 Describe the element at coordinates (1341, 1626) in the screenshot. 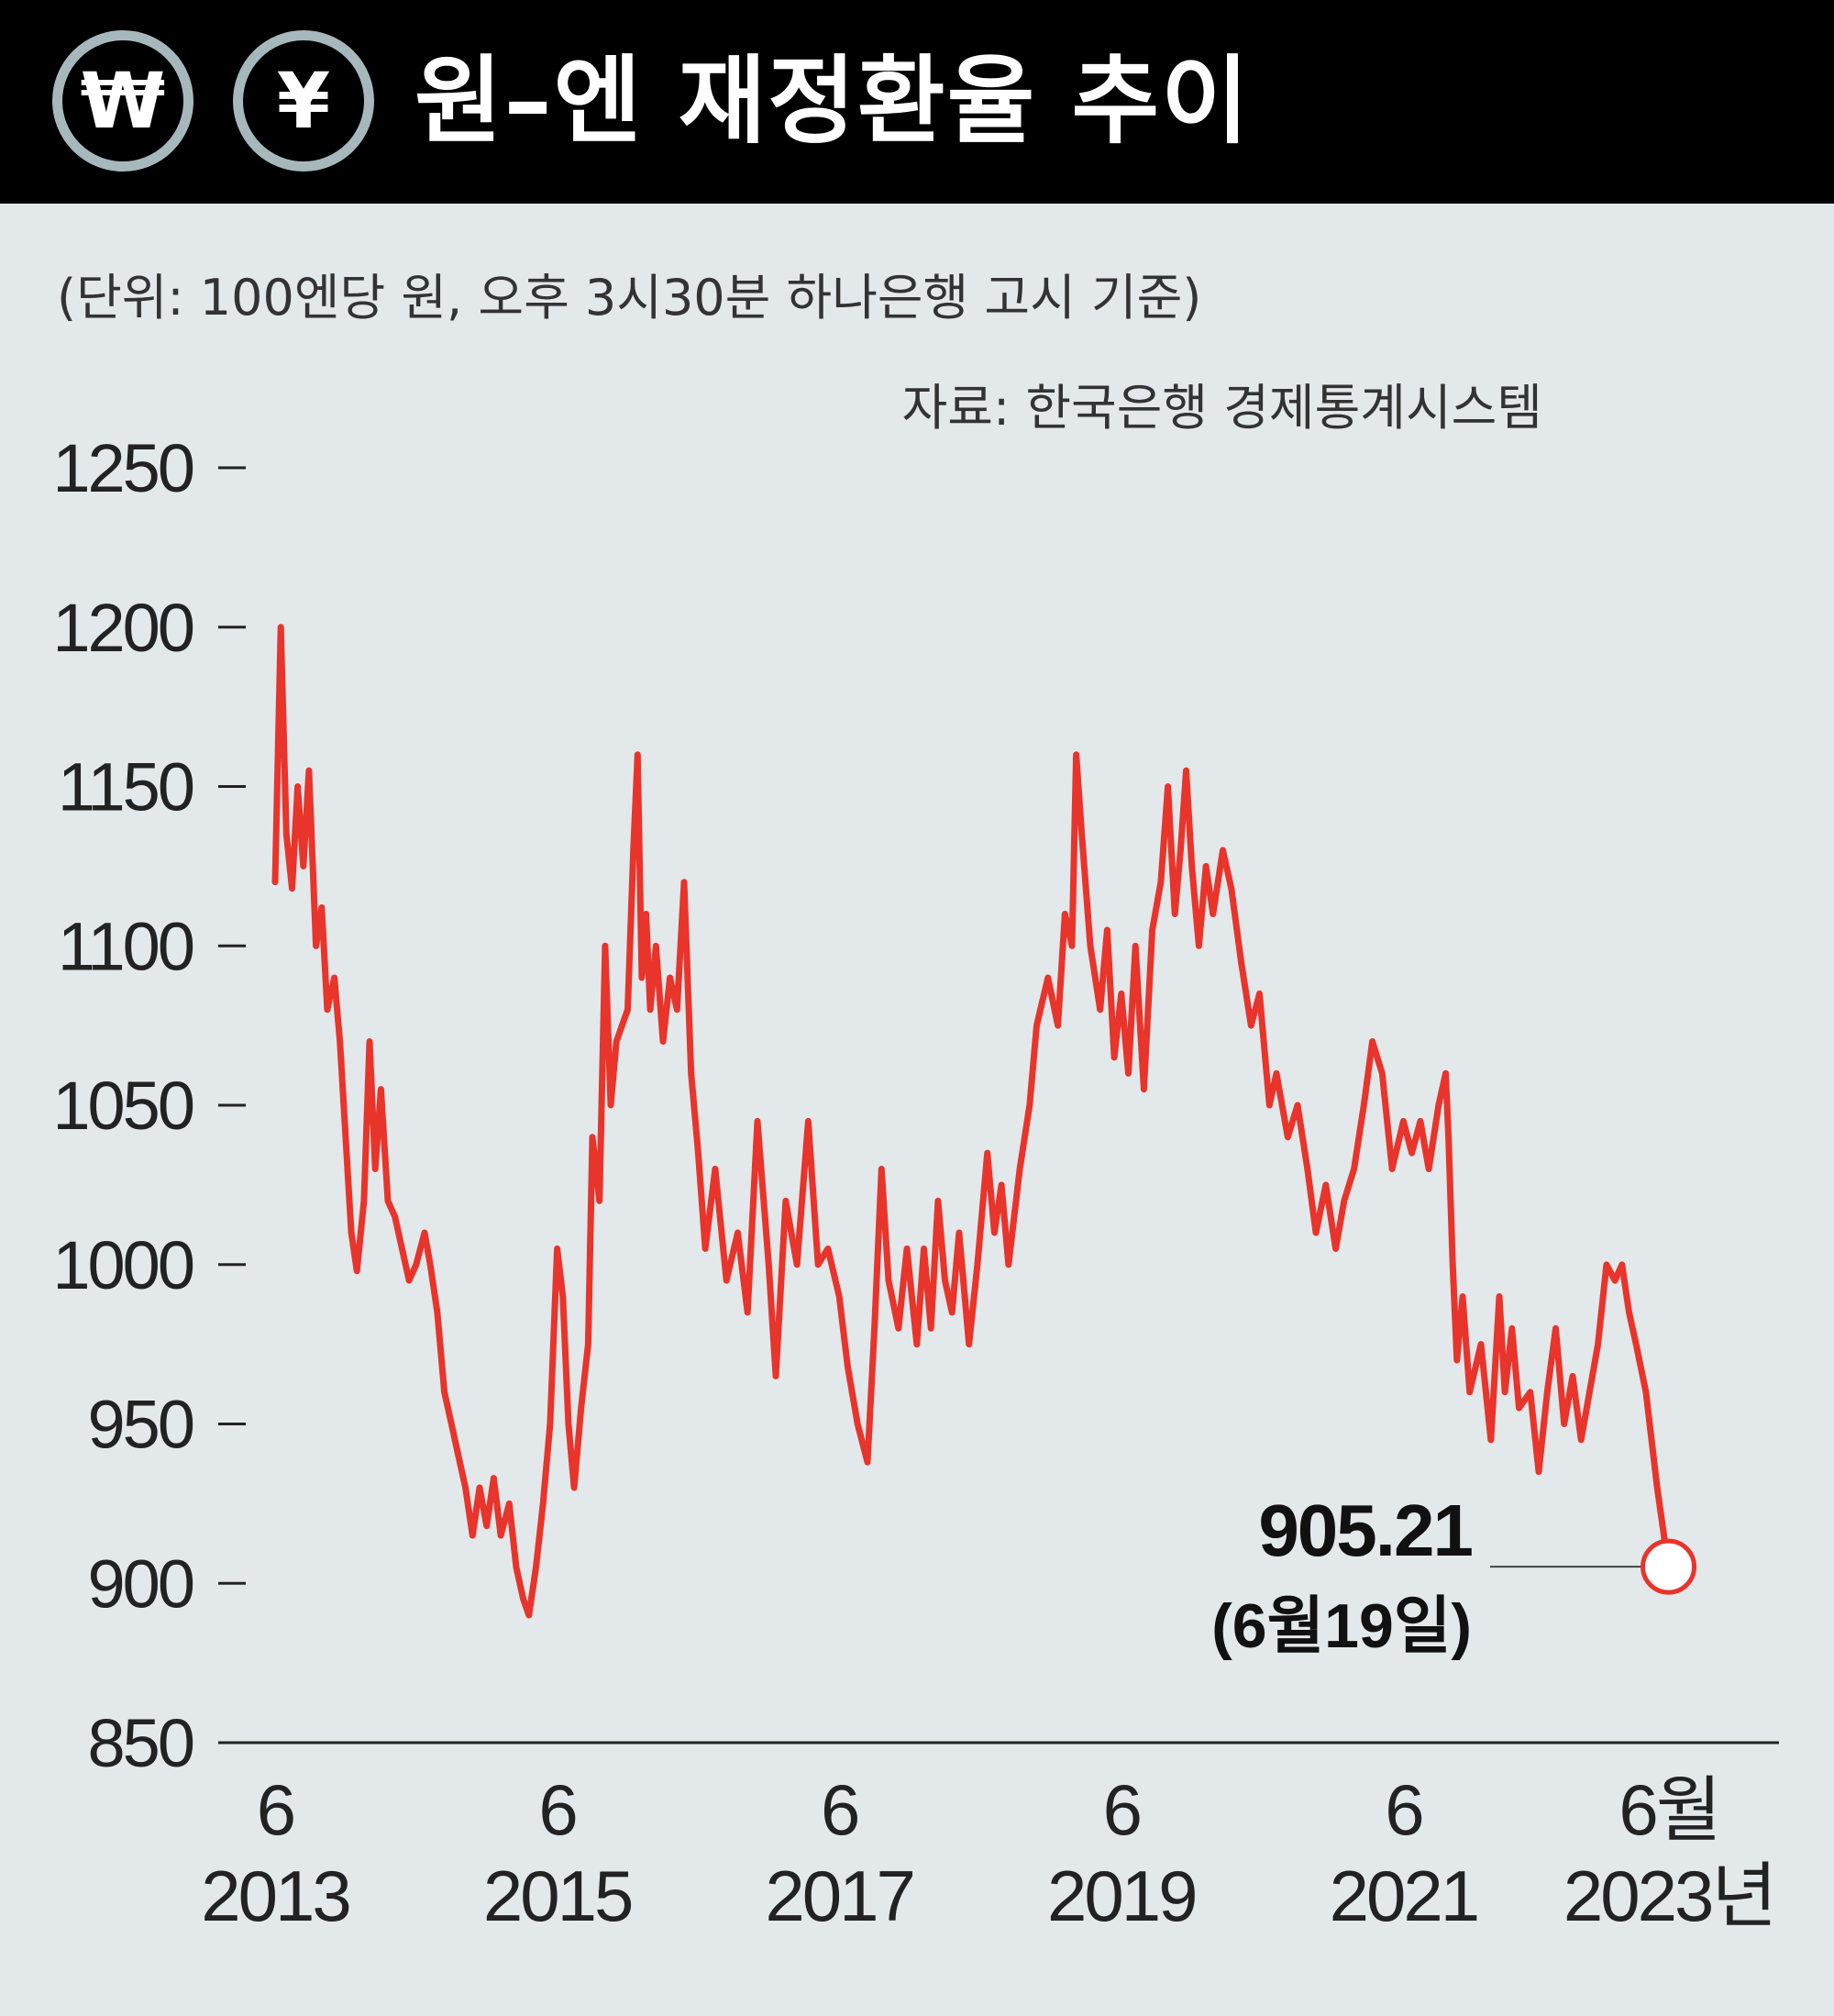

I see `latest-date-label: (6월19일)` at that location.